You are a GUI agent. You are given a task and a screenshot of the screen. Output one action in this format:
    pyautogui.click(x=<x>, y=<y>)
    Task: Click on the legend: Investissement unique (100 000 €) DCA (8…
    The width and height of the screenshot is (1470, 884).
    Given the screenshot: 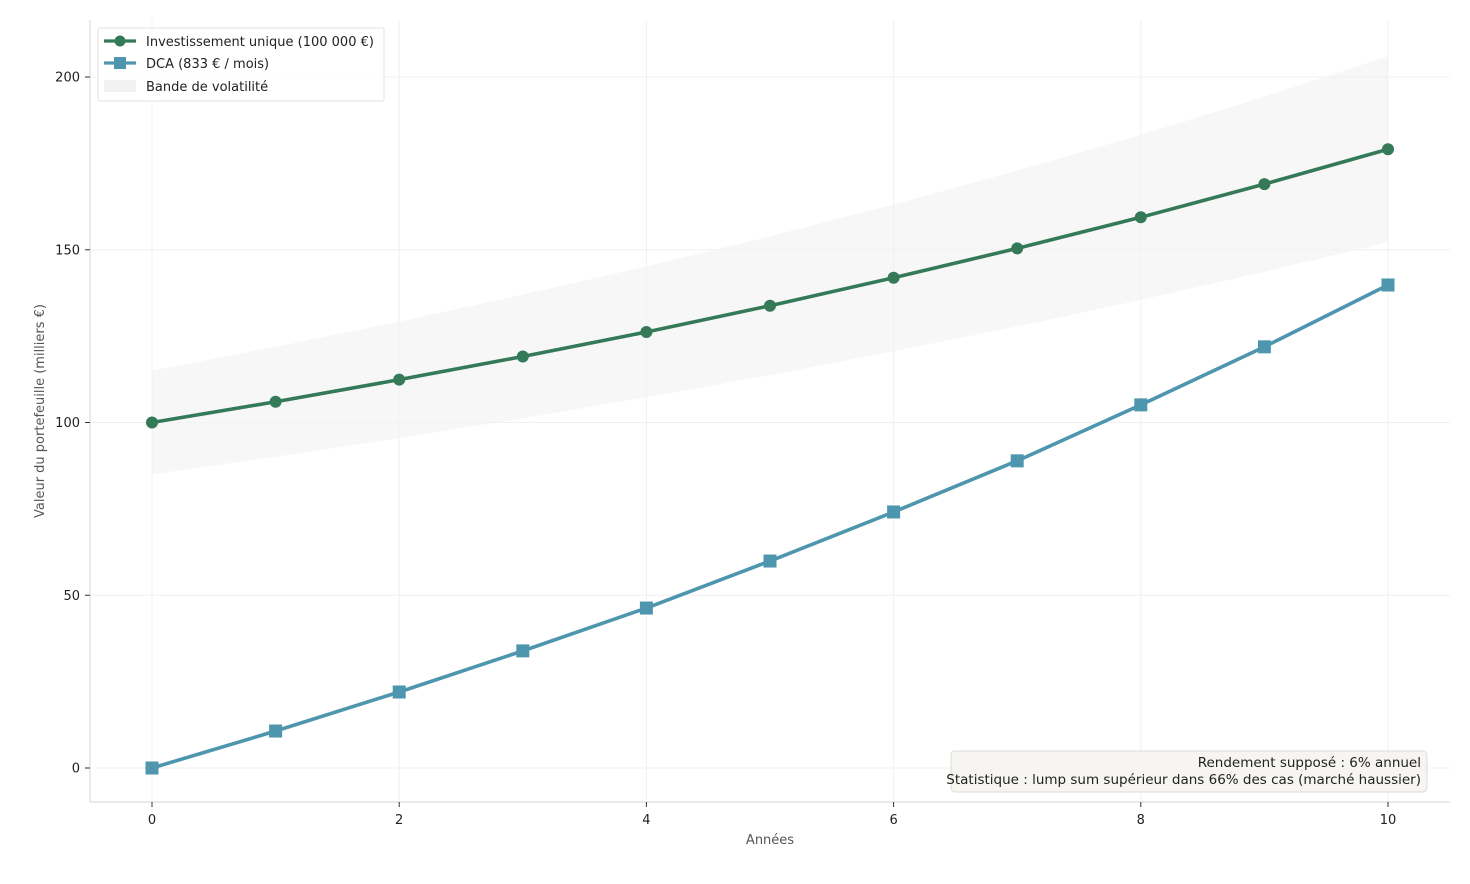 What is the action you would take?
    pyautogui.click(x=241, y=64)
    